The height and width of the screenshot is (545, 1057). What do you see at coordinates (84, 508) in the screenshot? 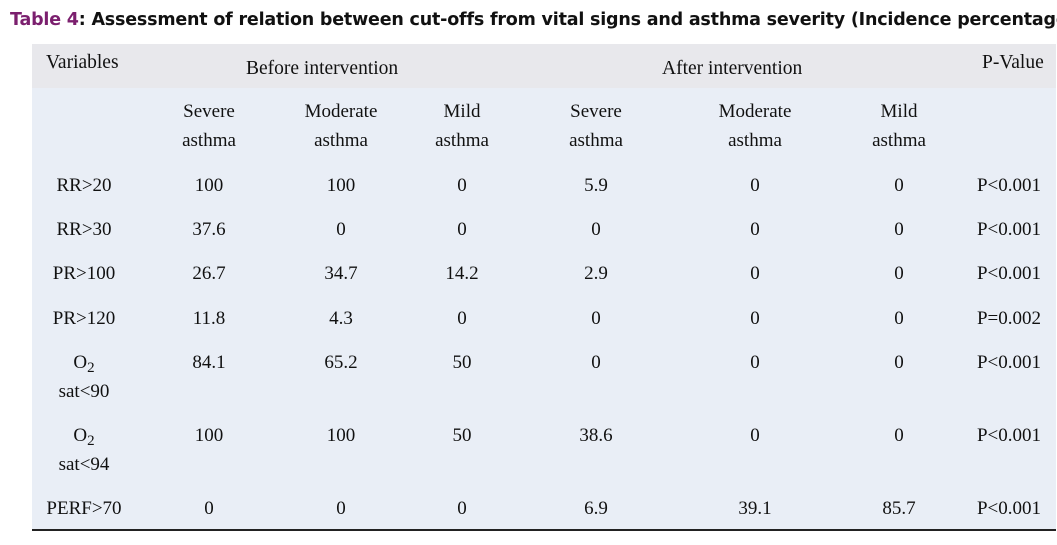
I see `row-variable: PERF>70` at bounding box center [84, 508].